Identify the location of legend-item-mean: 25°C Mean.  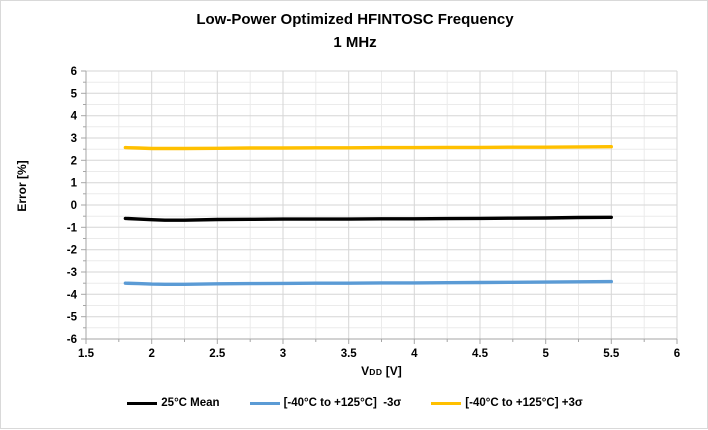
(173, 403).